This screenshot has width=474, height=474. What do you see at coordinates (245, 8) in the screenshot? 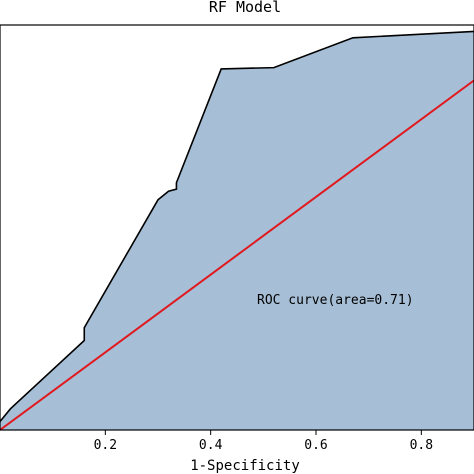
I see `chart-title: RF Model` at bounding box center [245, 8].